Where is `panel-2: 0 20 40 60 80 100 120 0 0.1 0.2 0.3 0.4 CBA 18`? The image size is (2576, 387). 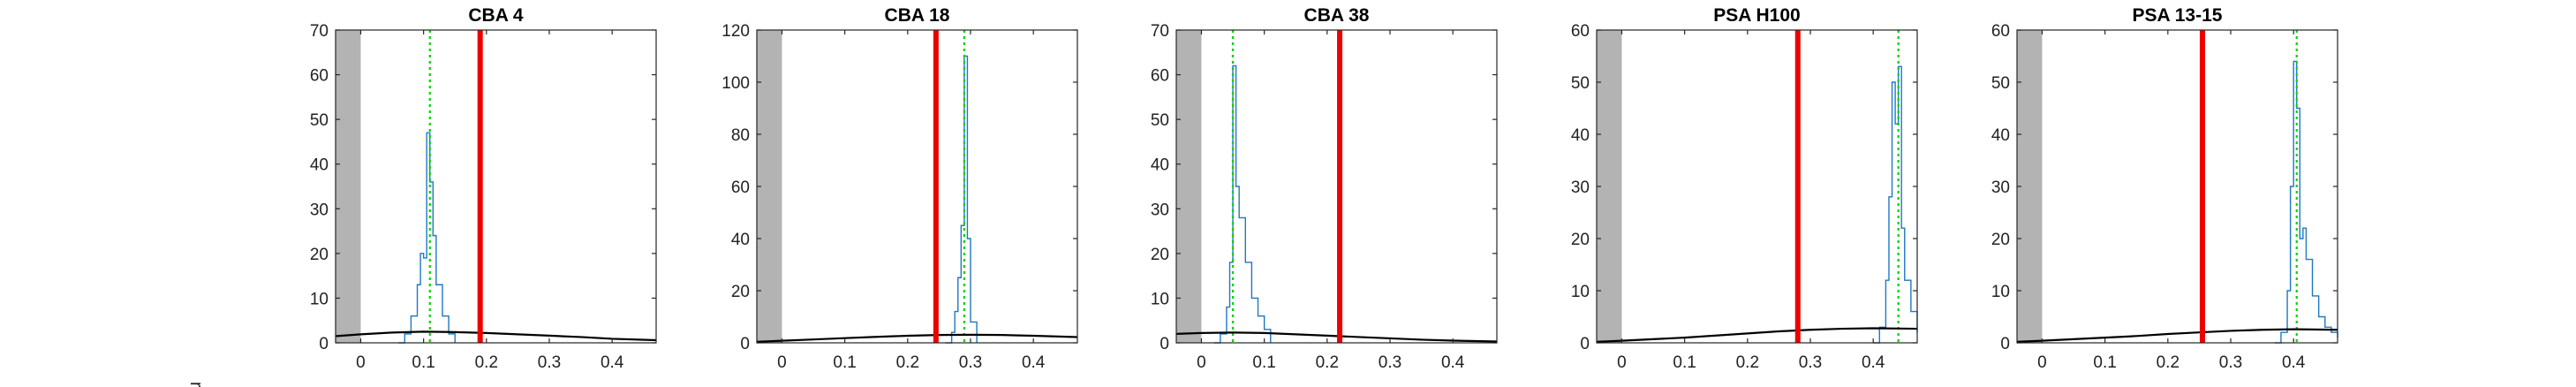
panel-2: 0 20 40 60 80 100 120 0 0.1 0.2 0.3 0.4 CBA 18 is located at coordinates (900, 188).